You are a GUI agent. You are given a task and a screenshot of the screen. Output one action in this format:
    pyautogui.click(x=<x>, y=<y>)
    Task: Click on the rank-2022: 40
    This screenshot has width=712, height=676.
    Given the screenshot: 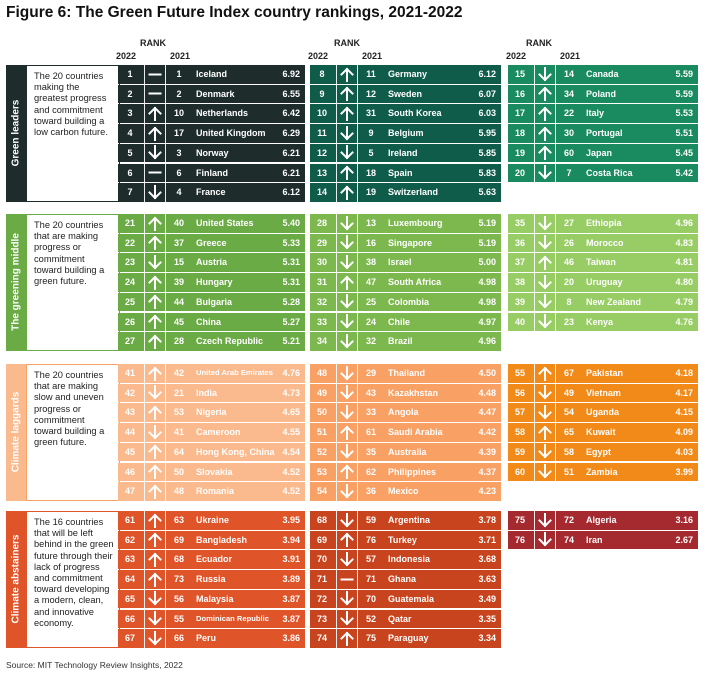 What is the action you would take?
    pyautogui.click(x=519, y=321)
    